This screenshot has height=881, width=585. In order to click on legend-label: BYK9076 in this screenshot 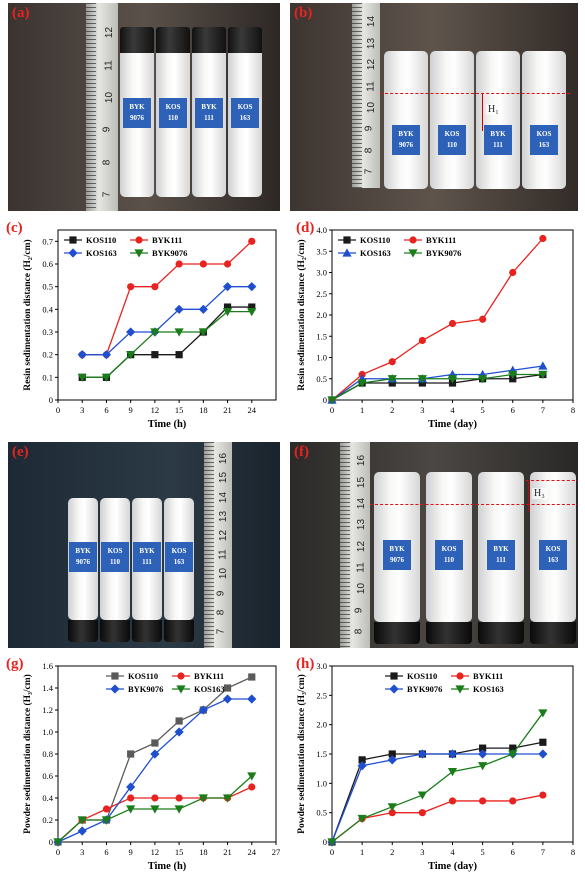, I will do `click(169, 253)`.